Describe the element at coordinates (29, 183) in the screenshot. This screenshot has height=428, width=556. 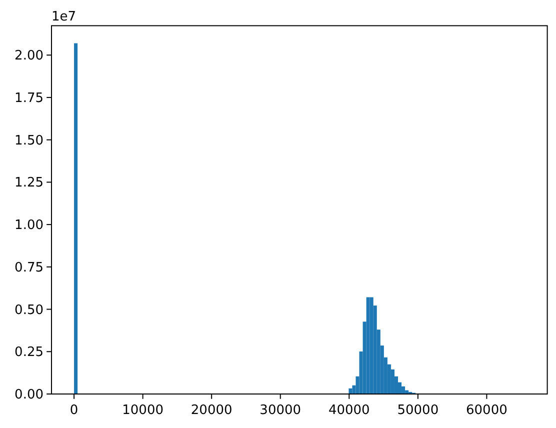
I see `y-tick-label: 1.25` at that location.